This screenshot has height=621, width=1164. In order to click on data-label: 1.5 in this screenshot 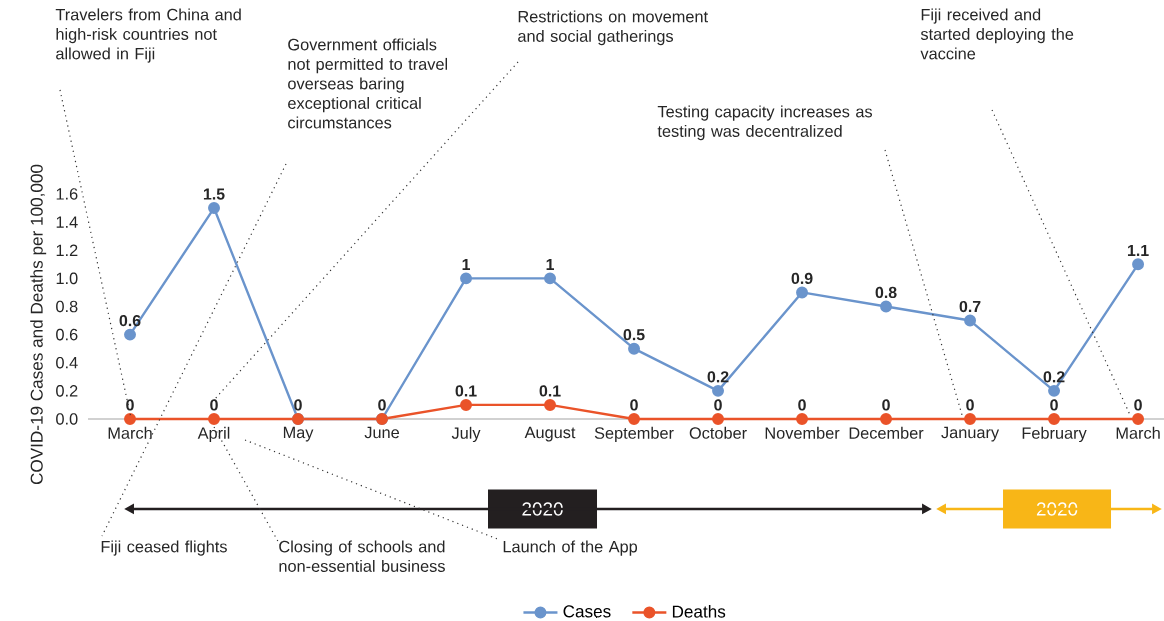, I will do `click(214, 194)`.